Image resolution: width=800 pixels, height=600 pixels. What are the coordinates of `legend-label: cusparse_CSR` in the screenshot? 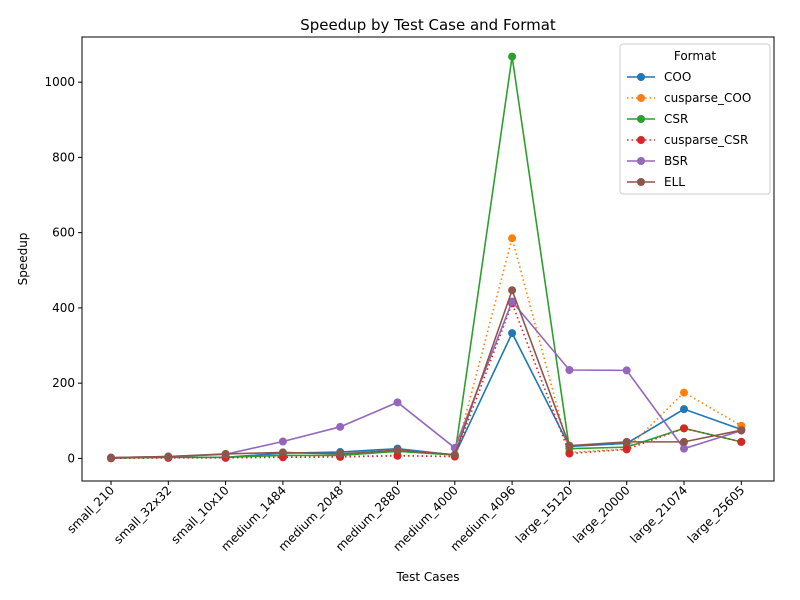 It's located at (706, 140).